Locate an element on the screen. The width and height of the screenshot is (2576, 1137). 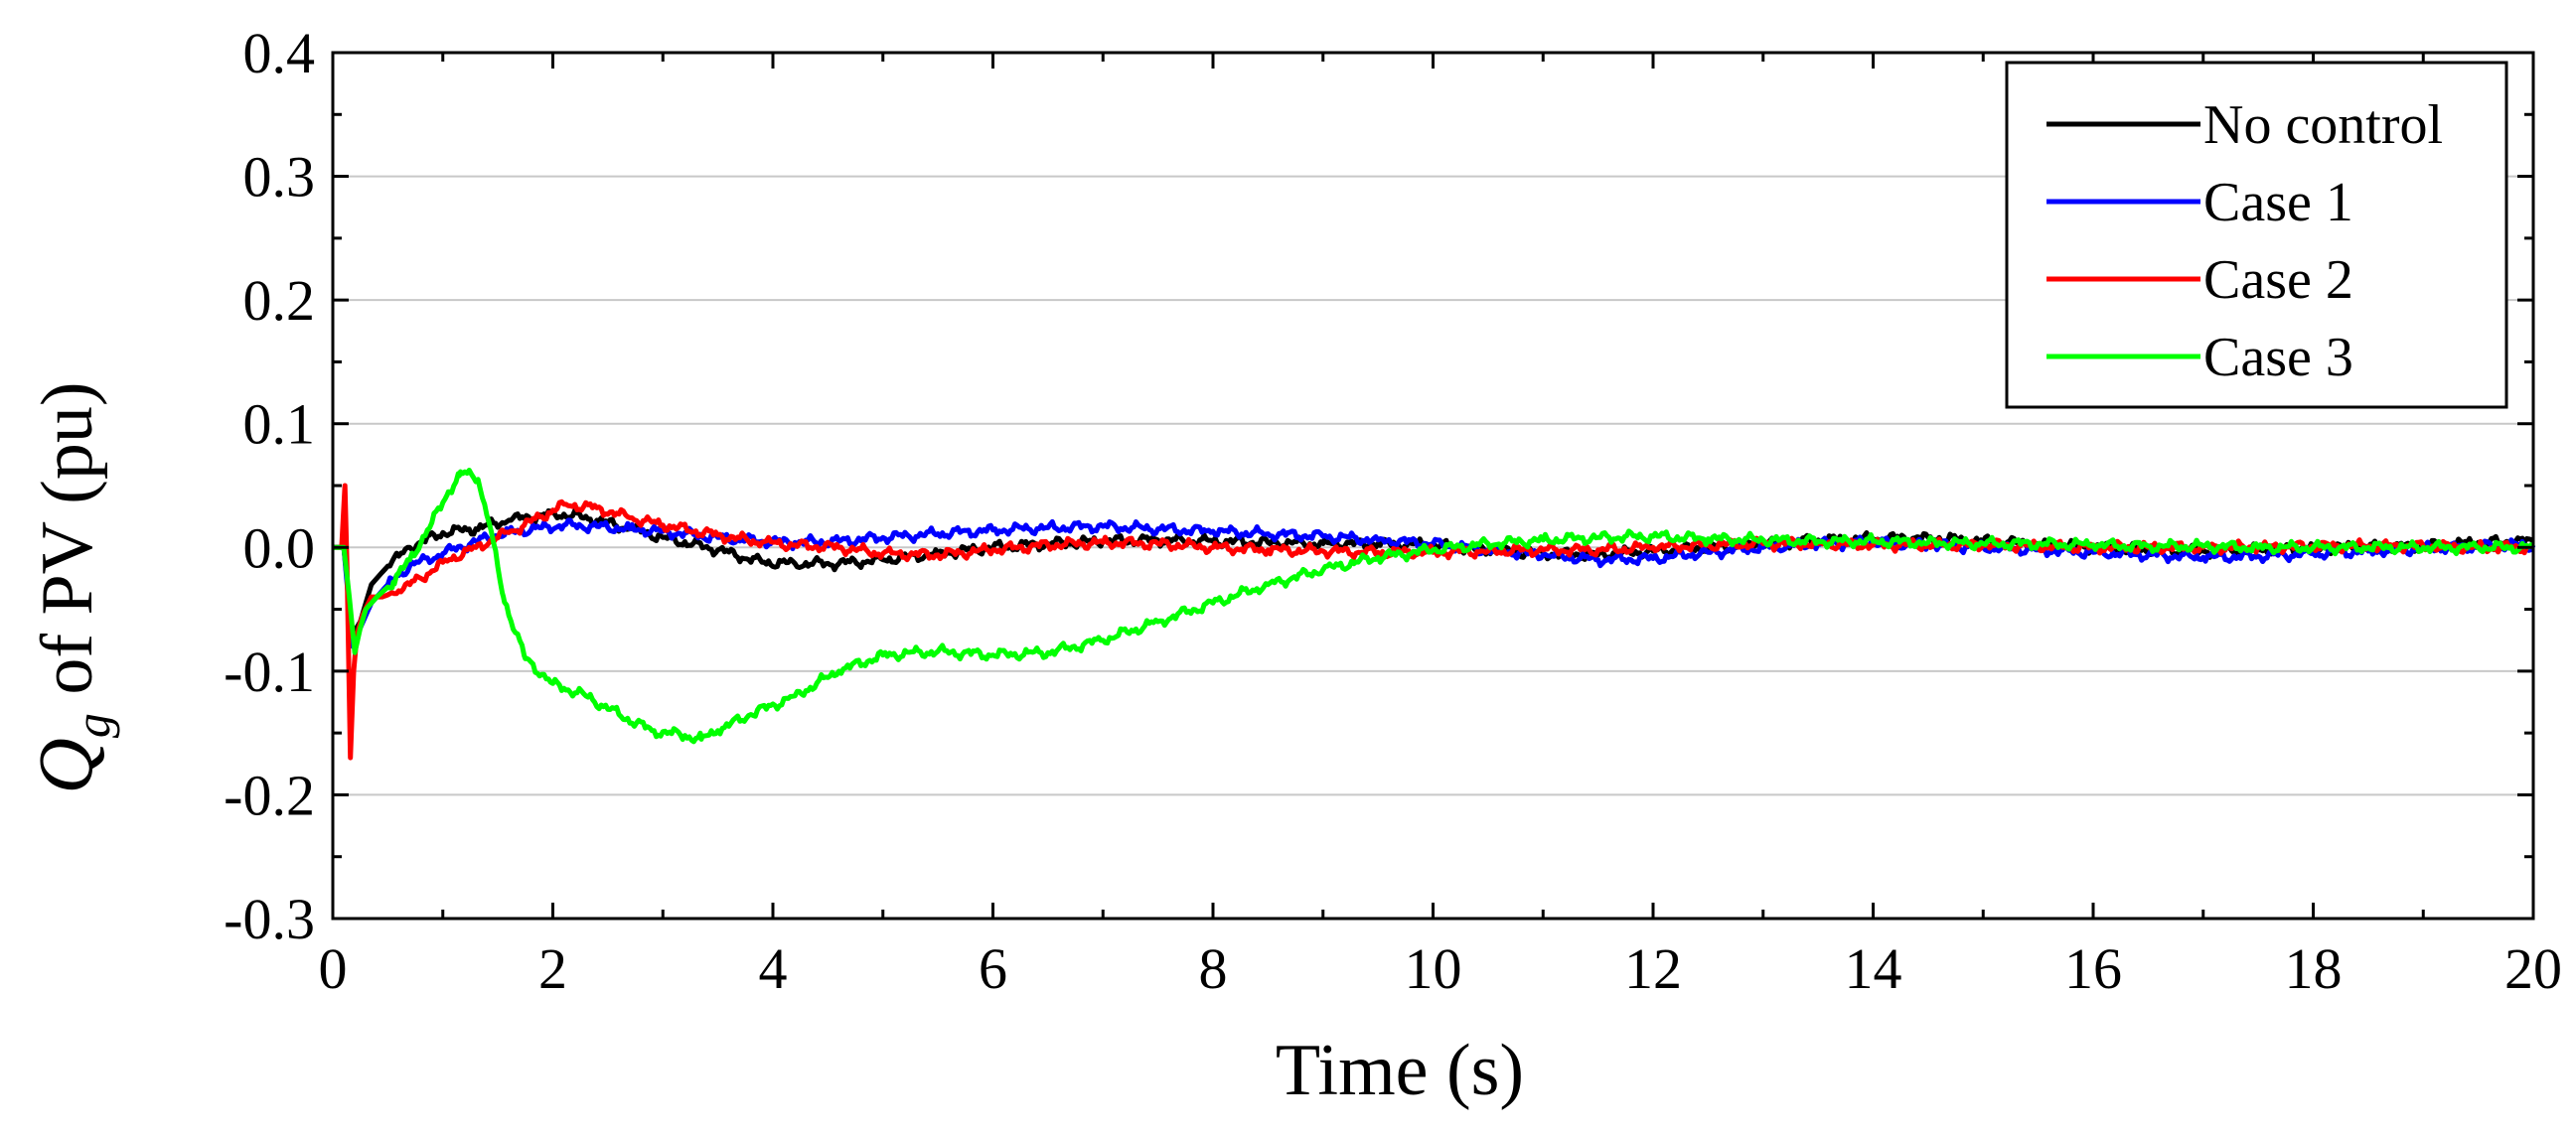
x-tick-label: 20 is located at coordinates (2533, 969).